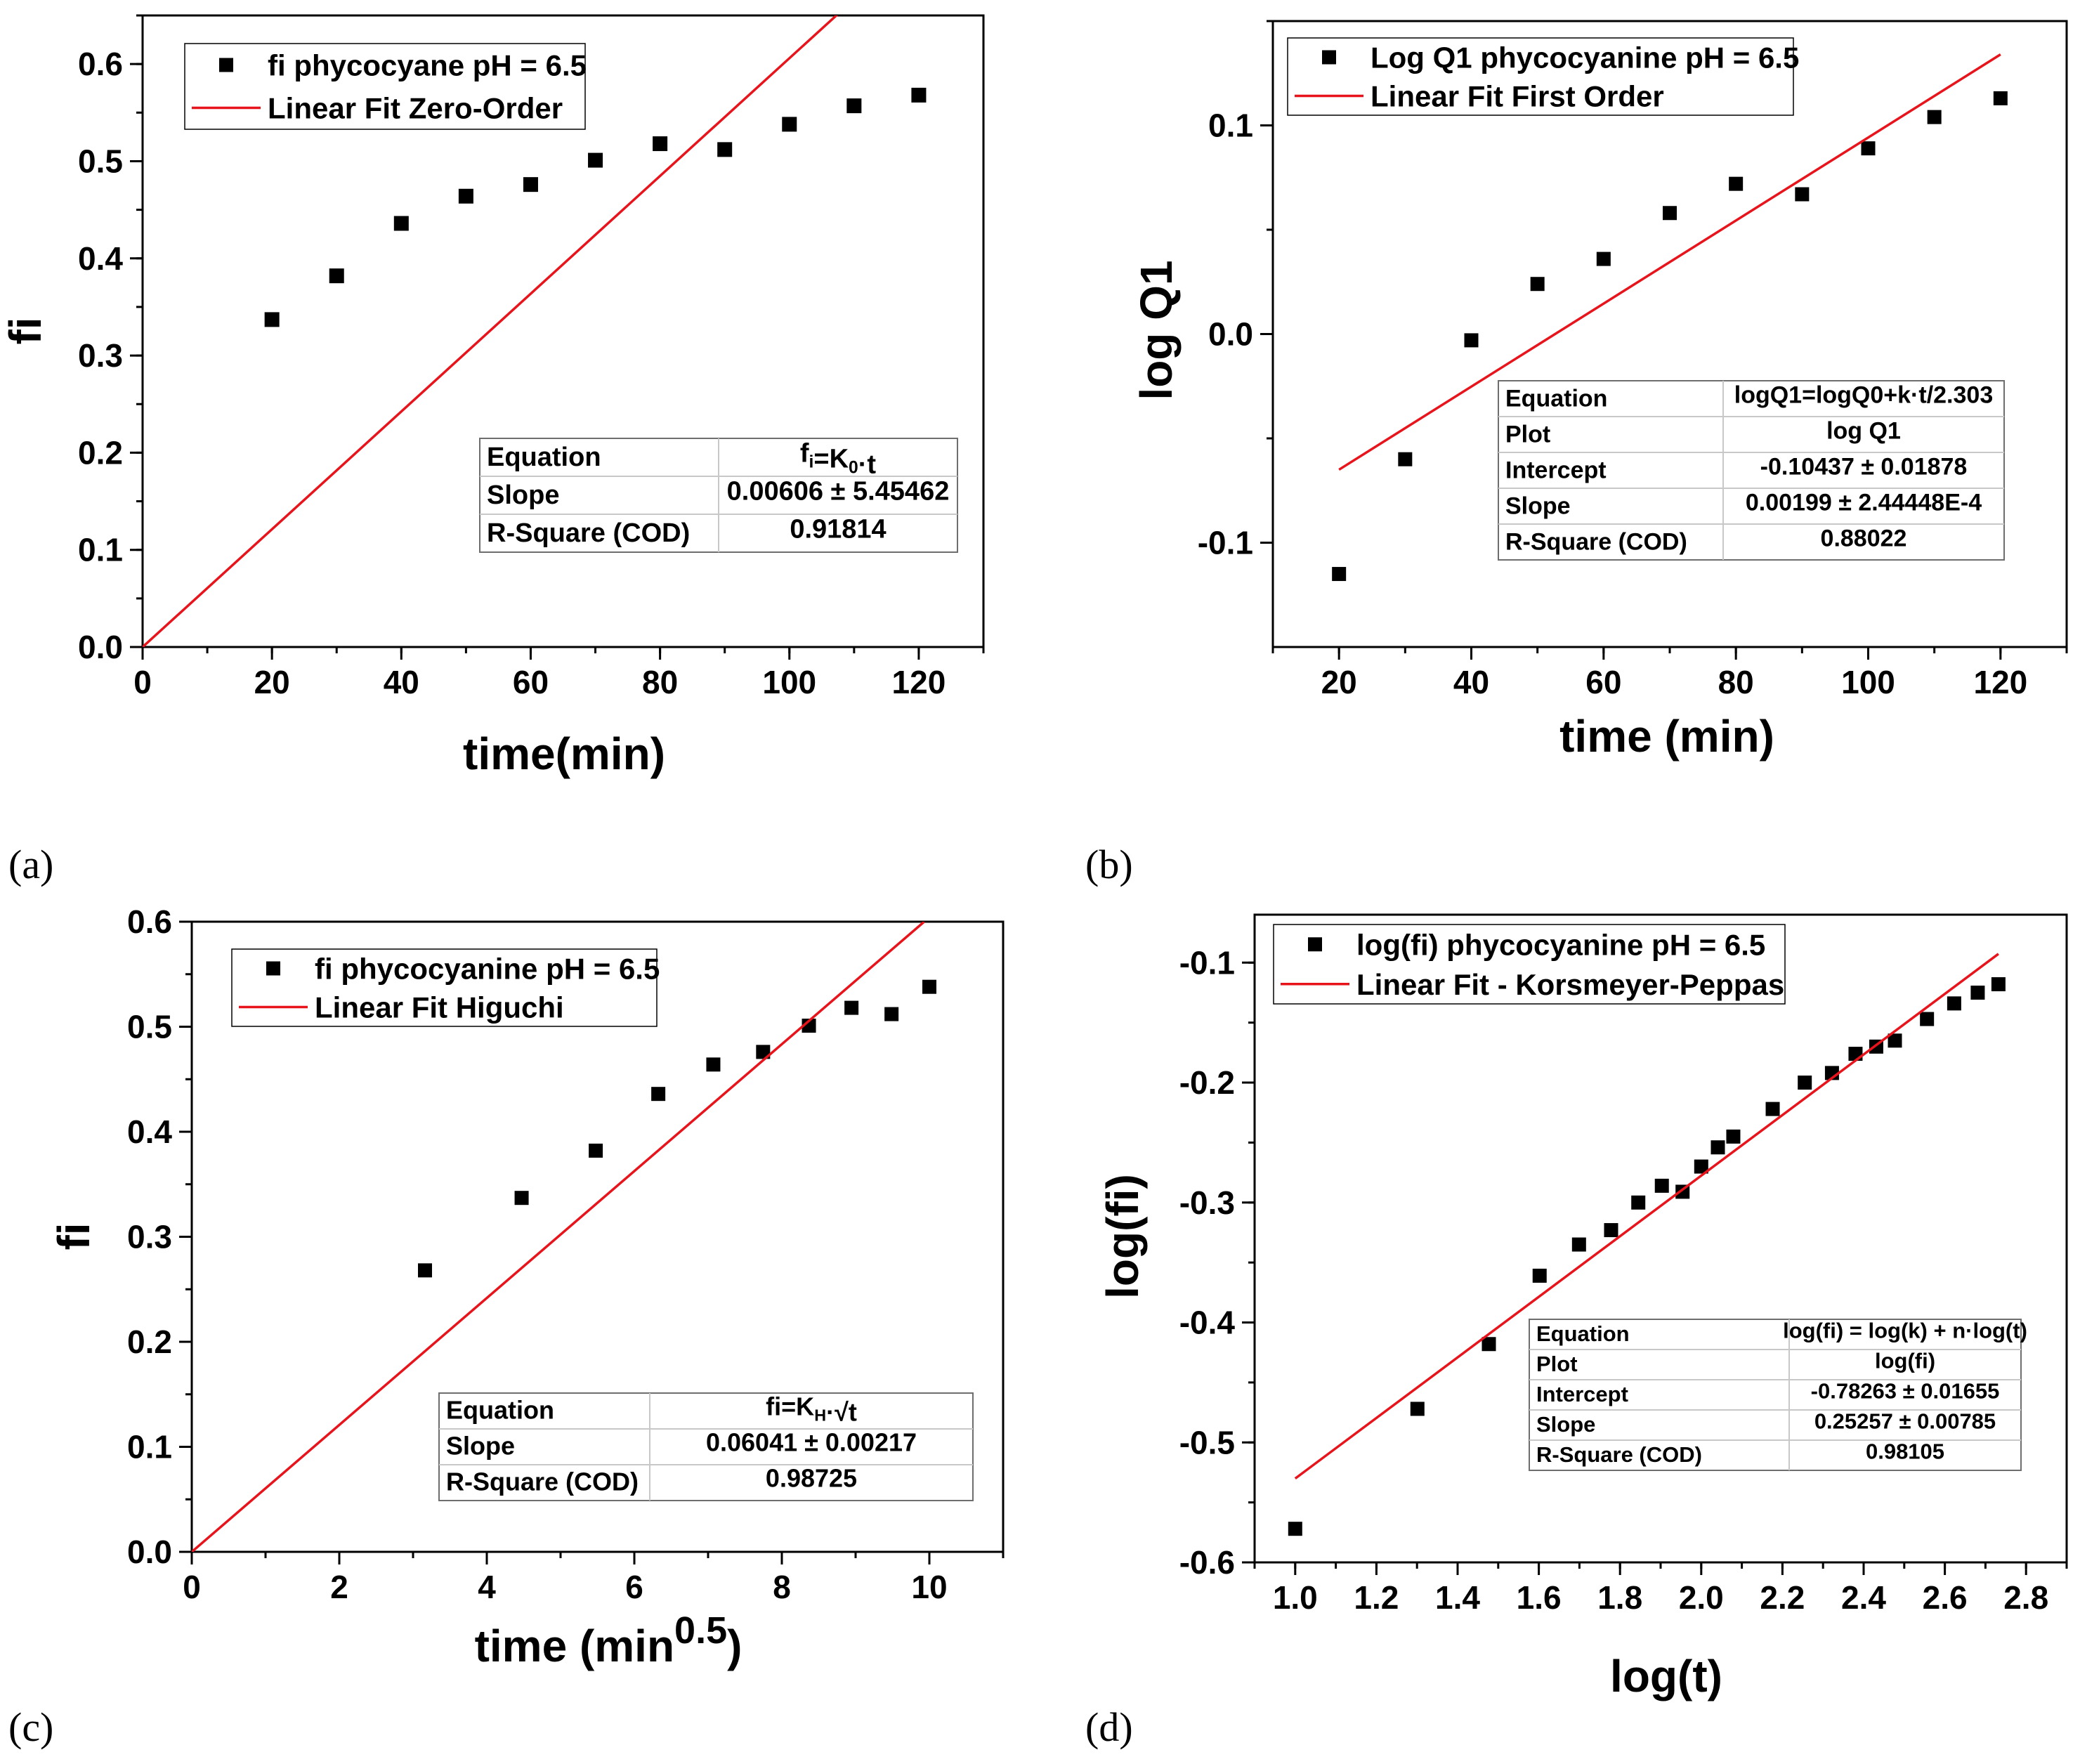 Image resolution: width=2080 pixels, height=1764 pixels. Describe the element at coordinates (149, 1131) in the screenshot. I see `y-tick-label: 0.4` at that location.